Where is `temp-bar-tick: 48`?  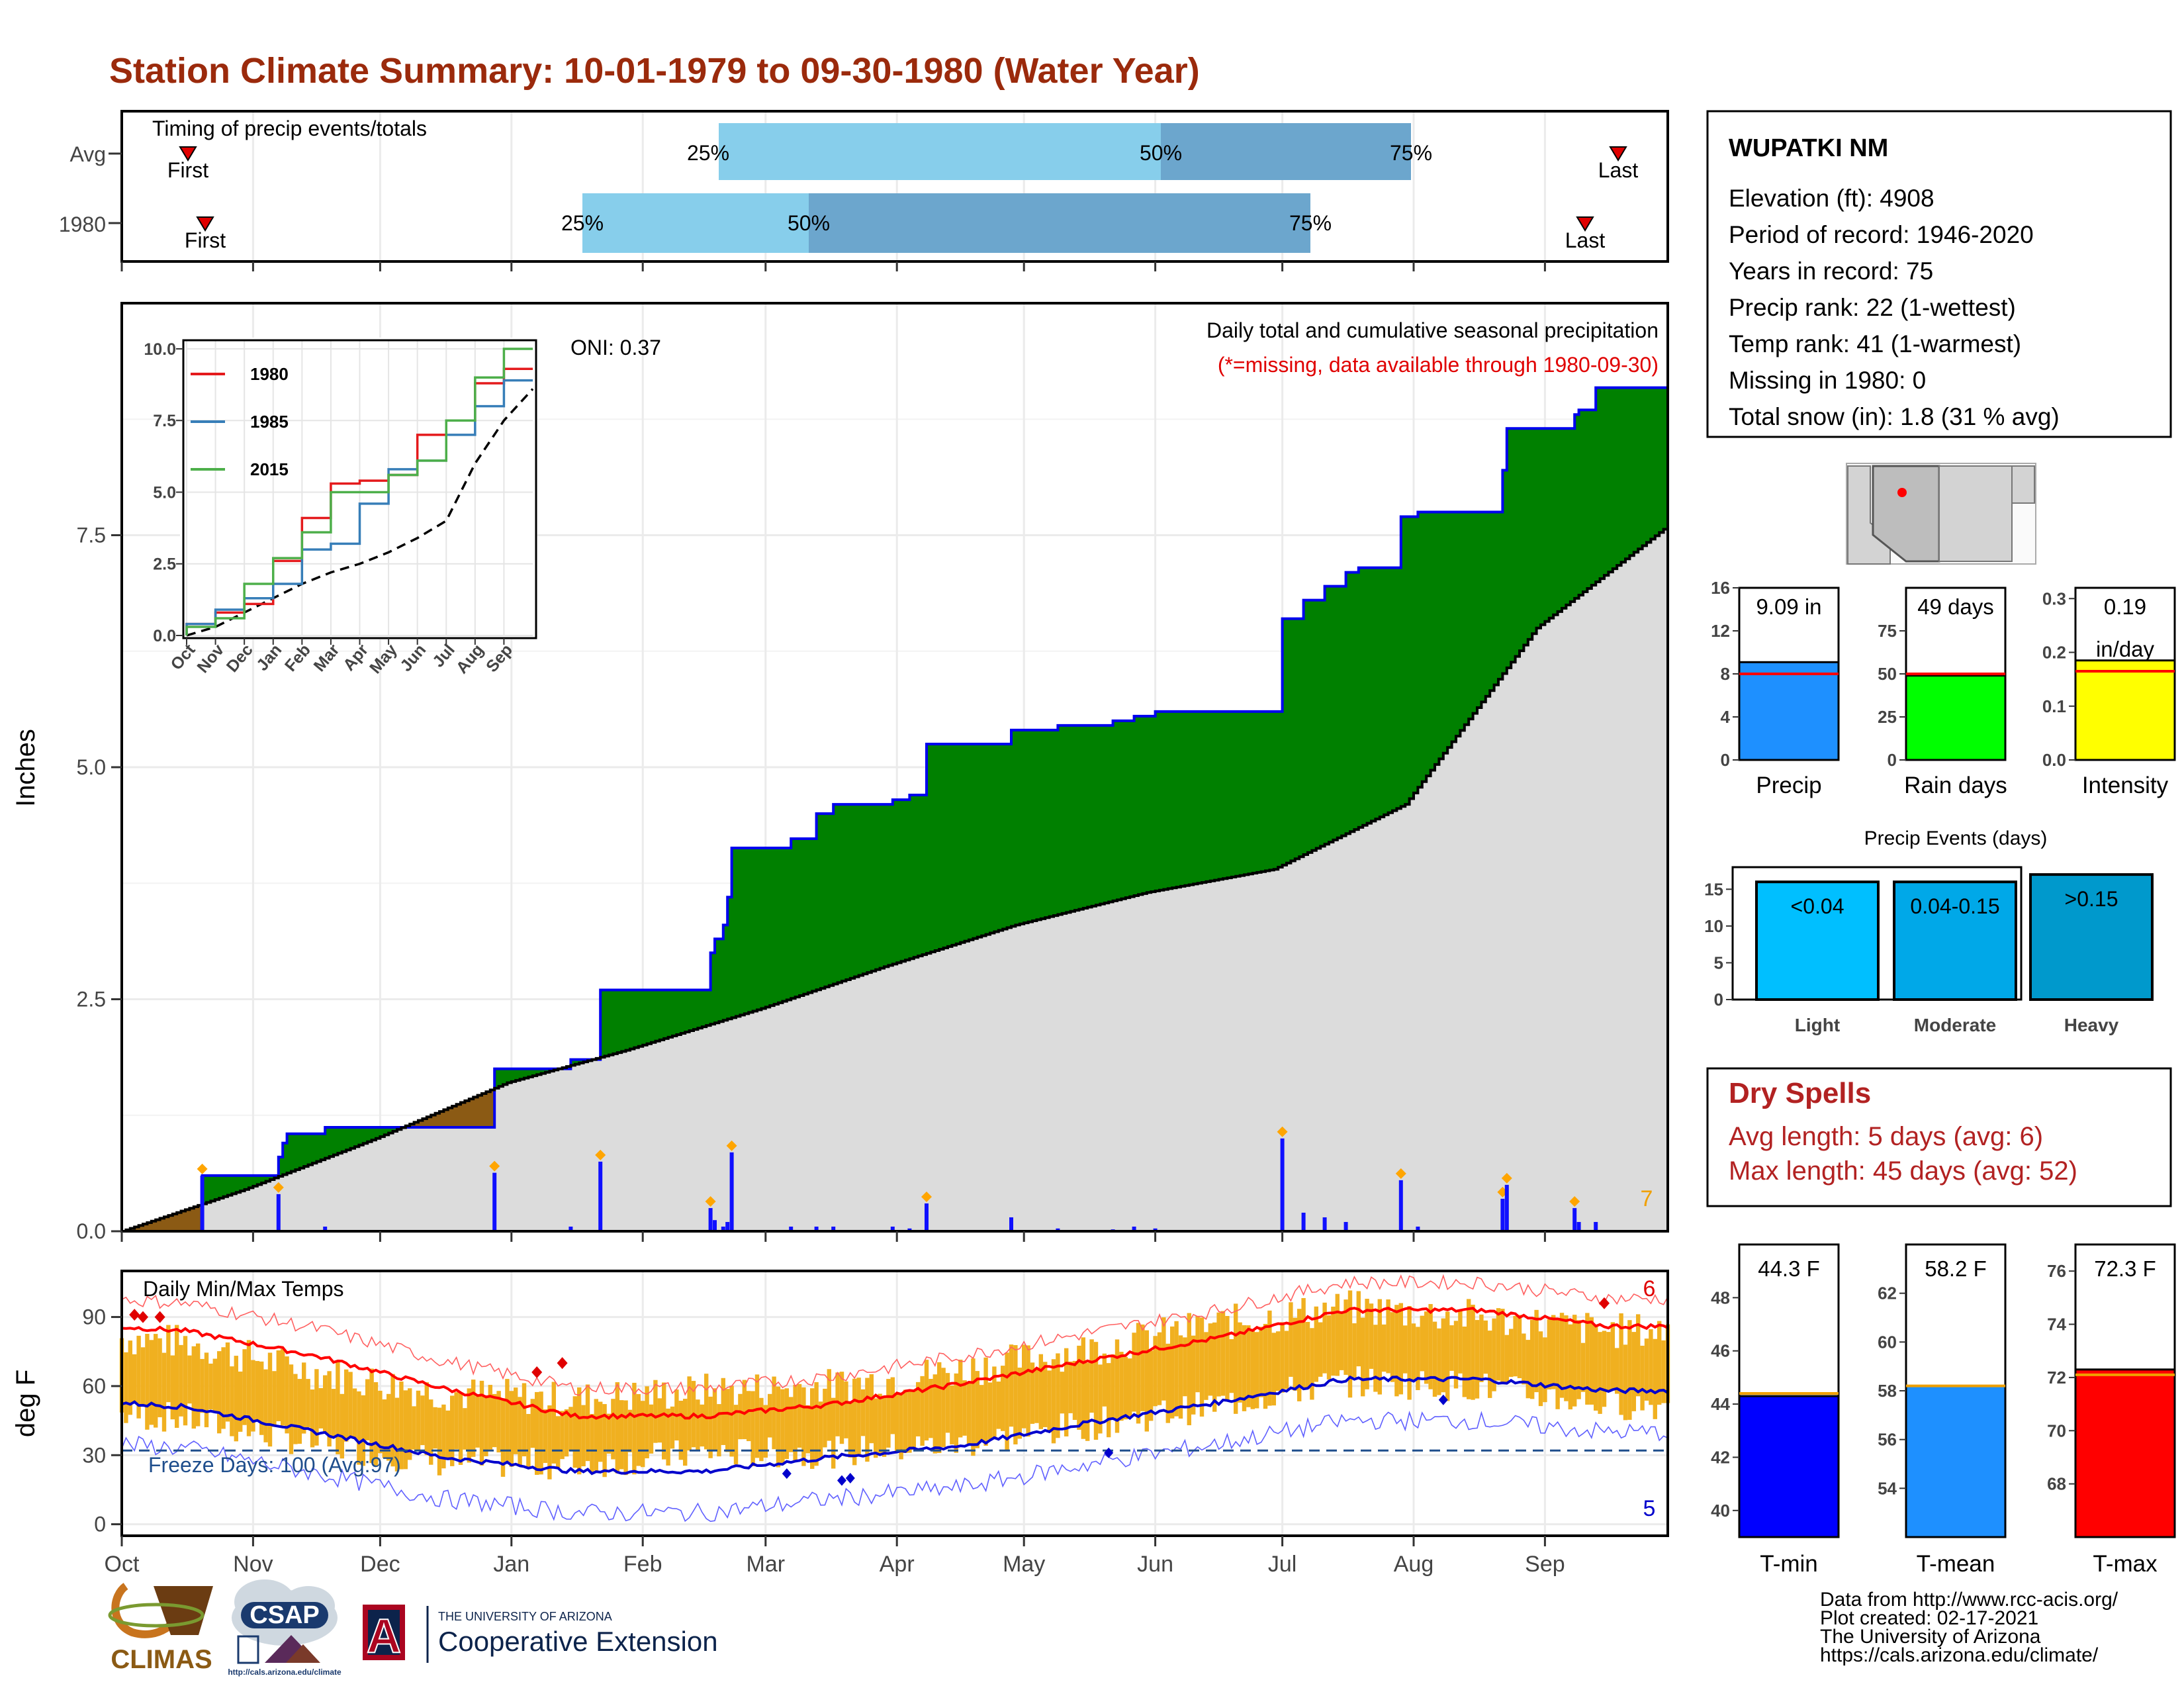
temp-bar-tick: 48 is located at coordinates (1720, 1297).